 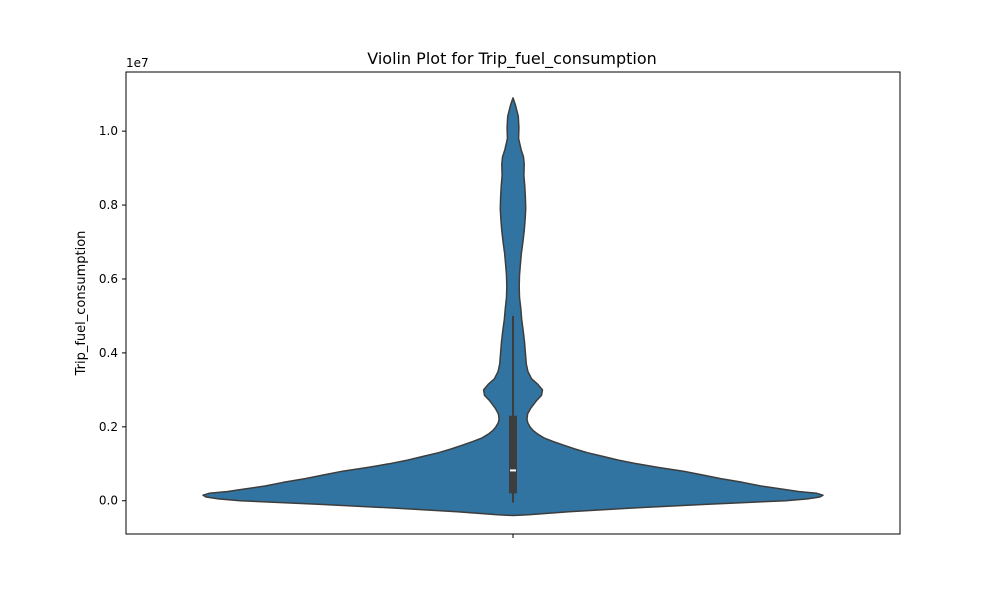 What do you see at coordinates (81, 304) in the screenshot?
I see `y-axis-label: Trip_fuel_consumption` at bounding box center [81, 304].